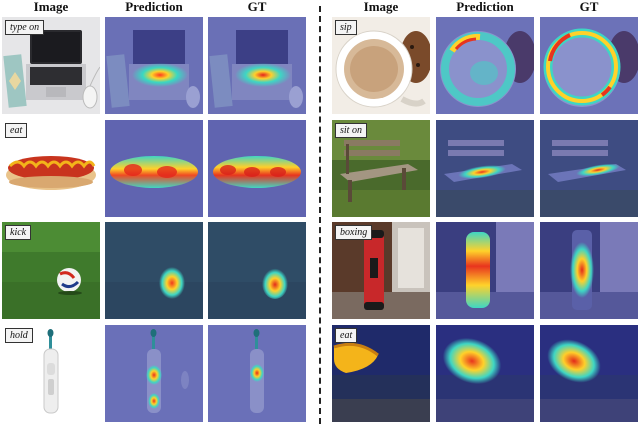 This screenshot has height=427, width=640. I want to click on bread-photo, so click(381, 373).